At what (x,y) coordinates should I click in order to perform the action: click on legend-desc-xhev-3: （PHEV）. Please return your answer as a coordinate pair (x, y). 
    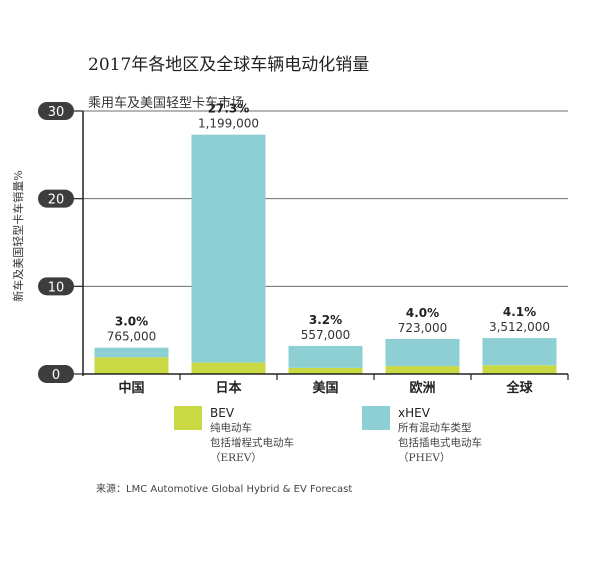
    Looking at the image, I should click on (424, 458).